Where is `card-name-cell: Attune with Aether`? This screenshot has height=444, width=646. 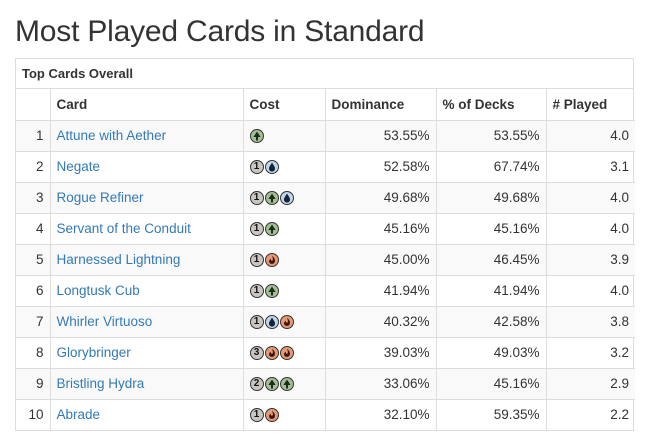
card-name-cell: Attune with Aether is located at coordinates (146, 135).